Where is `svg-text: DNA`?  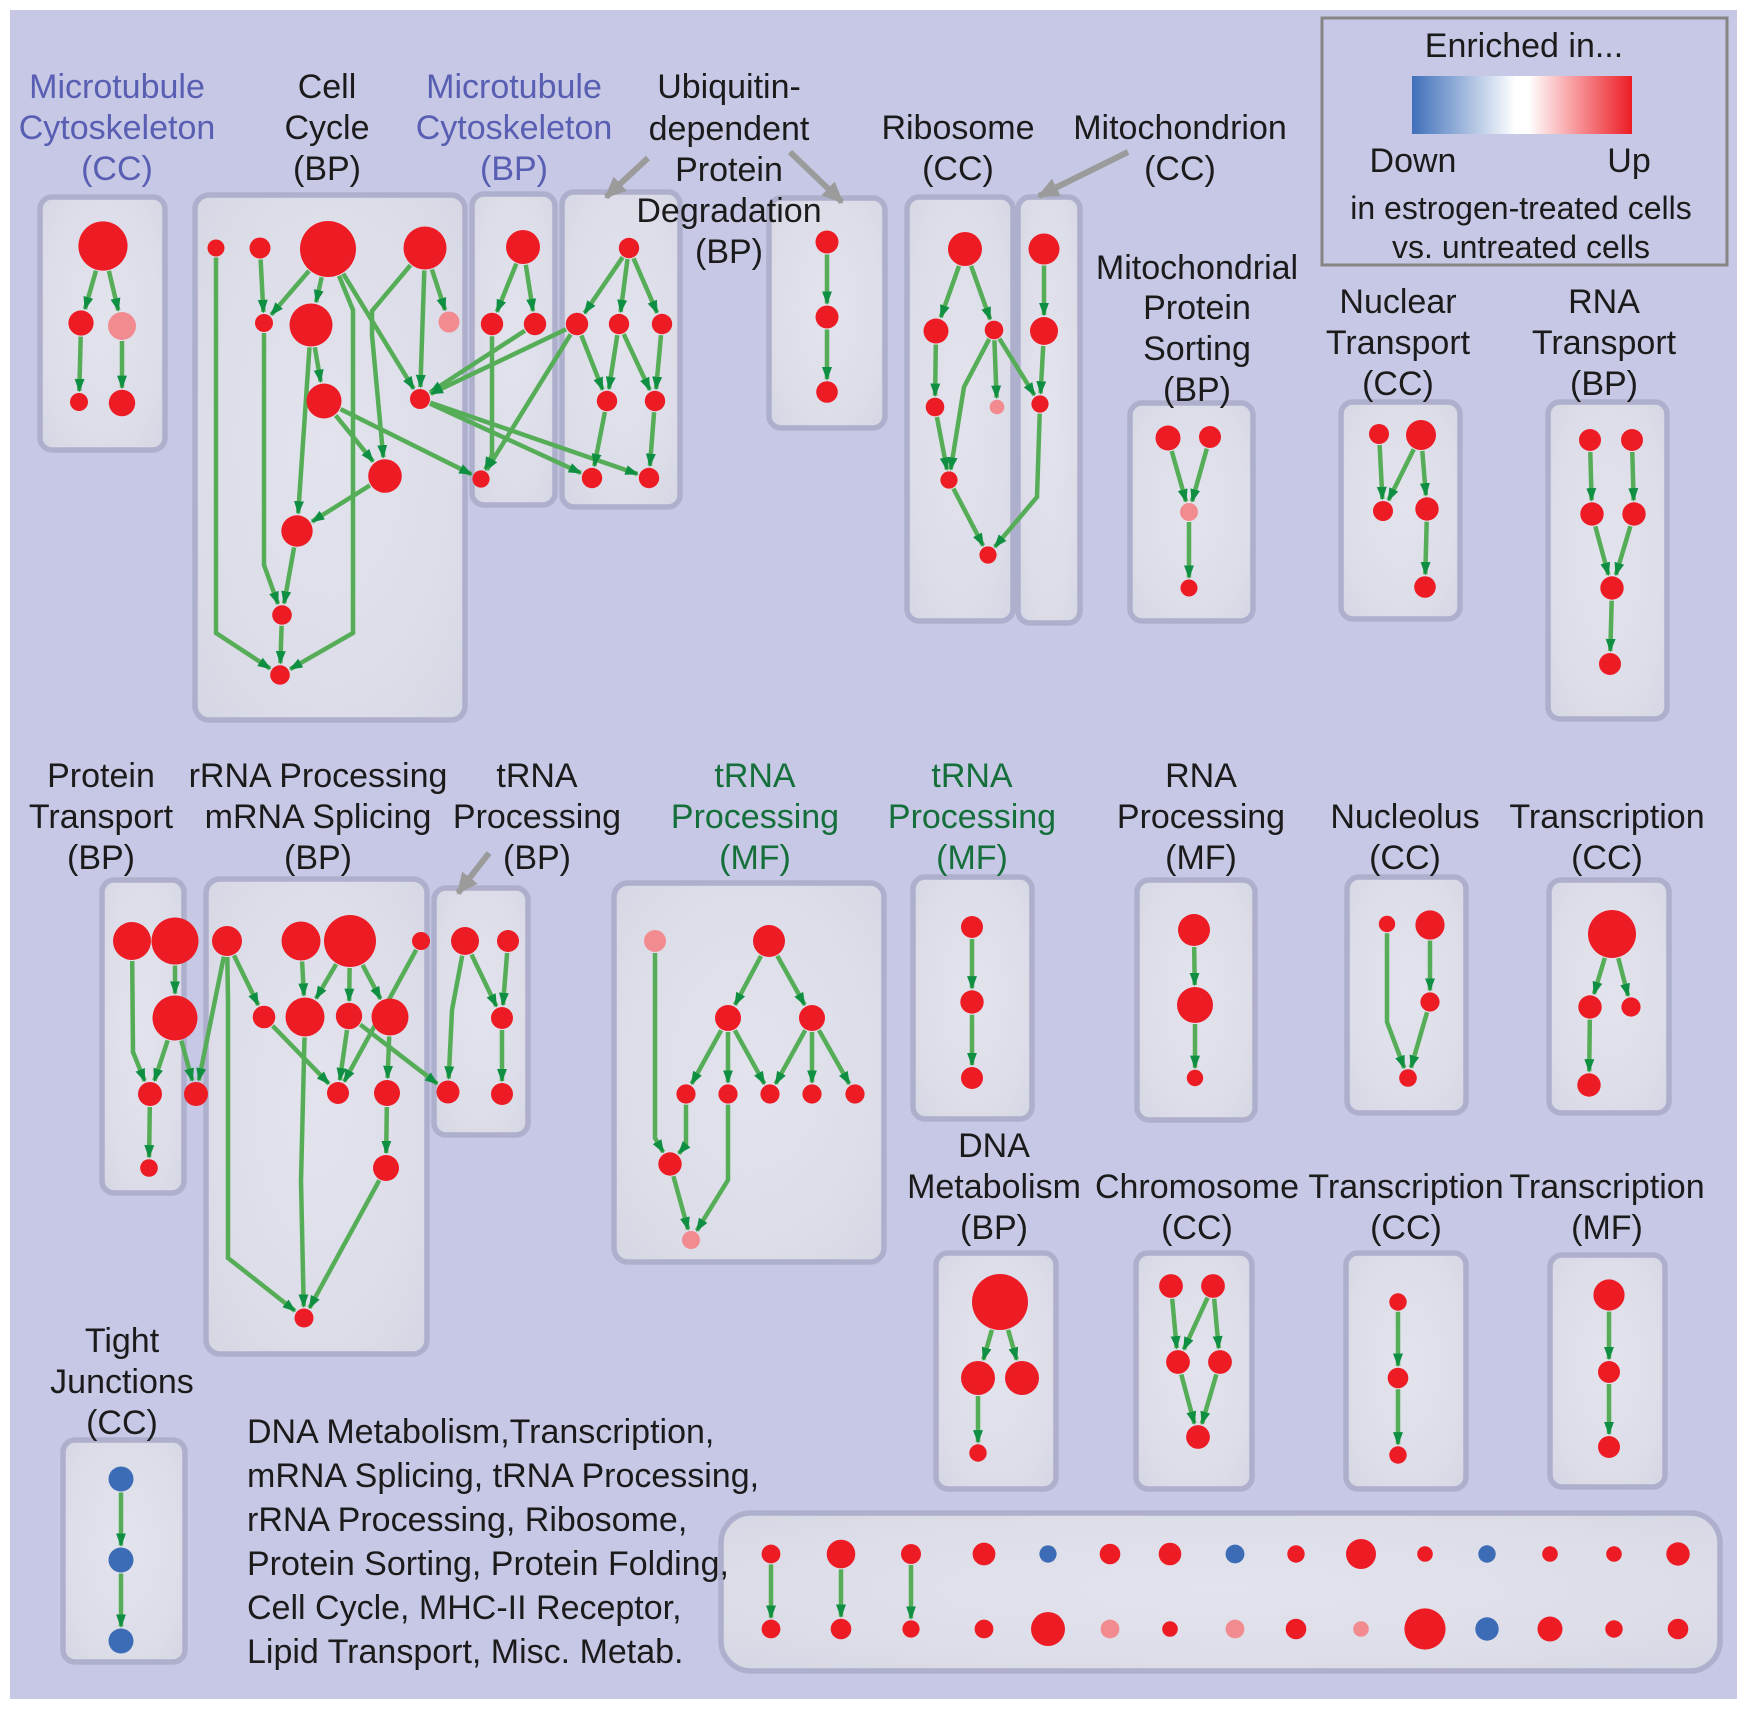
svg-text: DNA is located at coordinates (994, 1146).